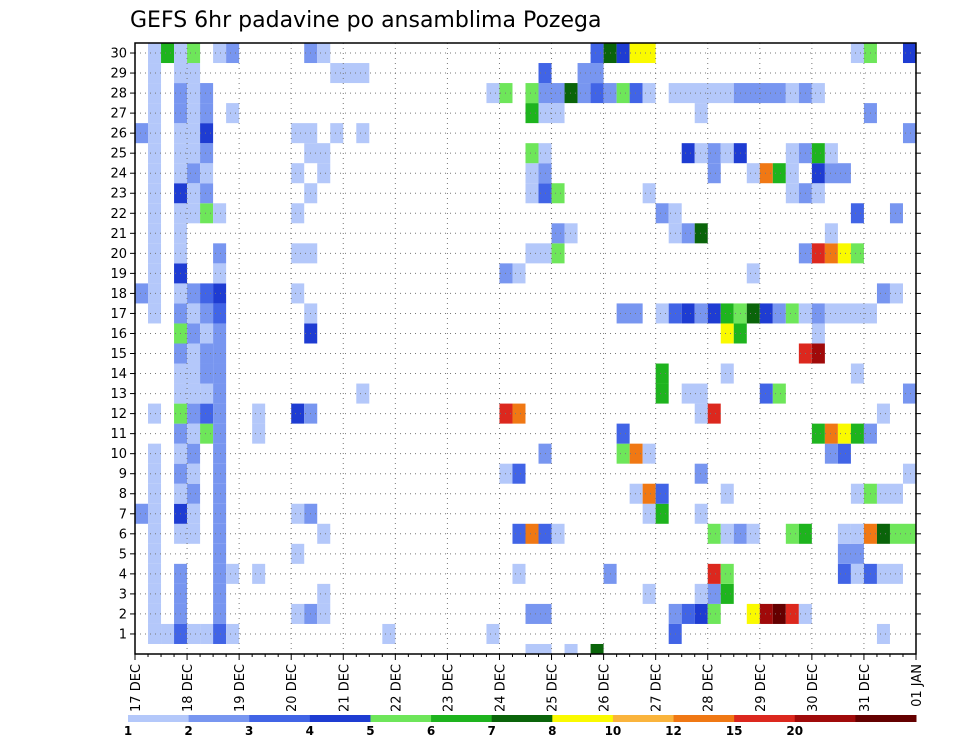  Describe the element at coordinates (123, 554) in the screenshot. I see `y-tick-label: 5` at that location.